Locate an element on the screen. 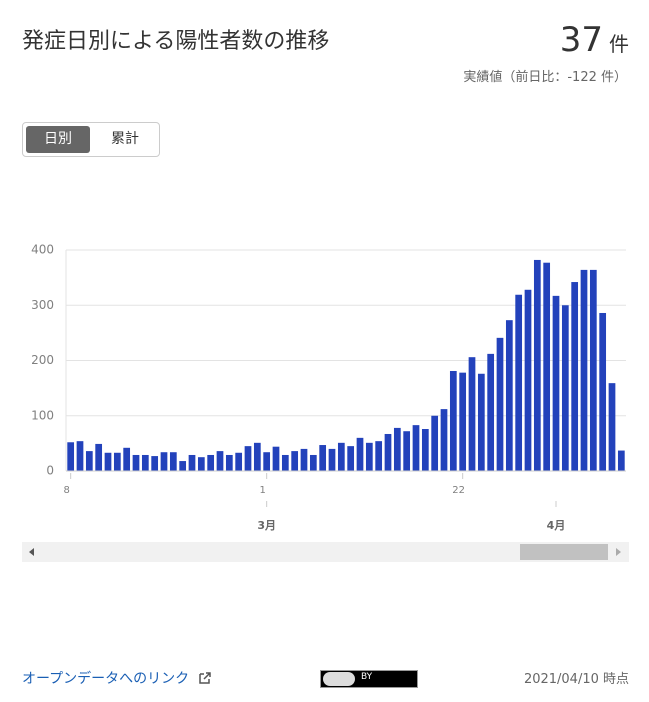 The image size is (649, 702). y-tick-label: 200 is located at coordinates (42, 360).